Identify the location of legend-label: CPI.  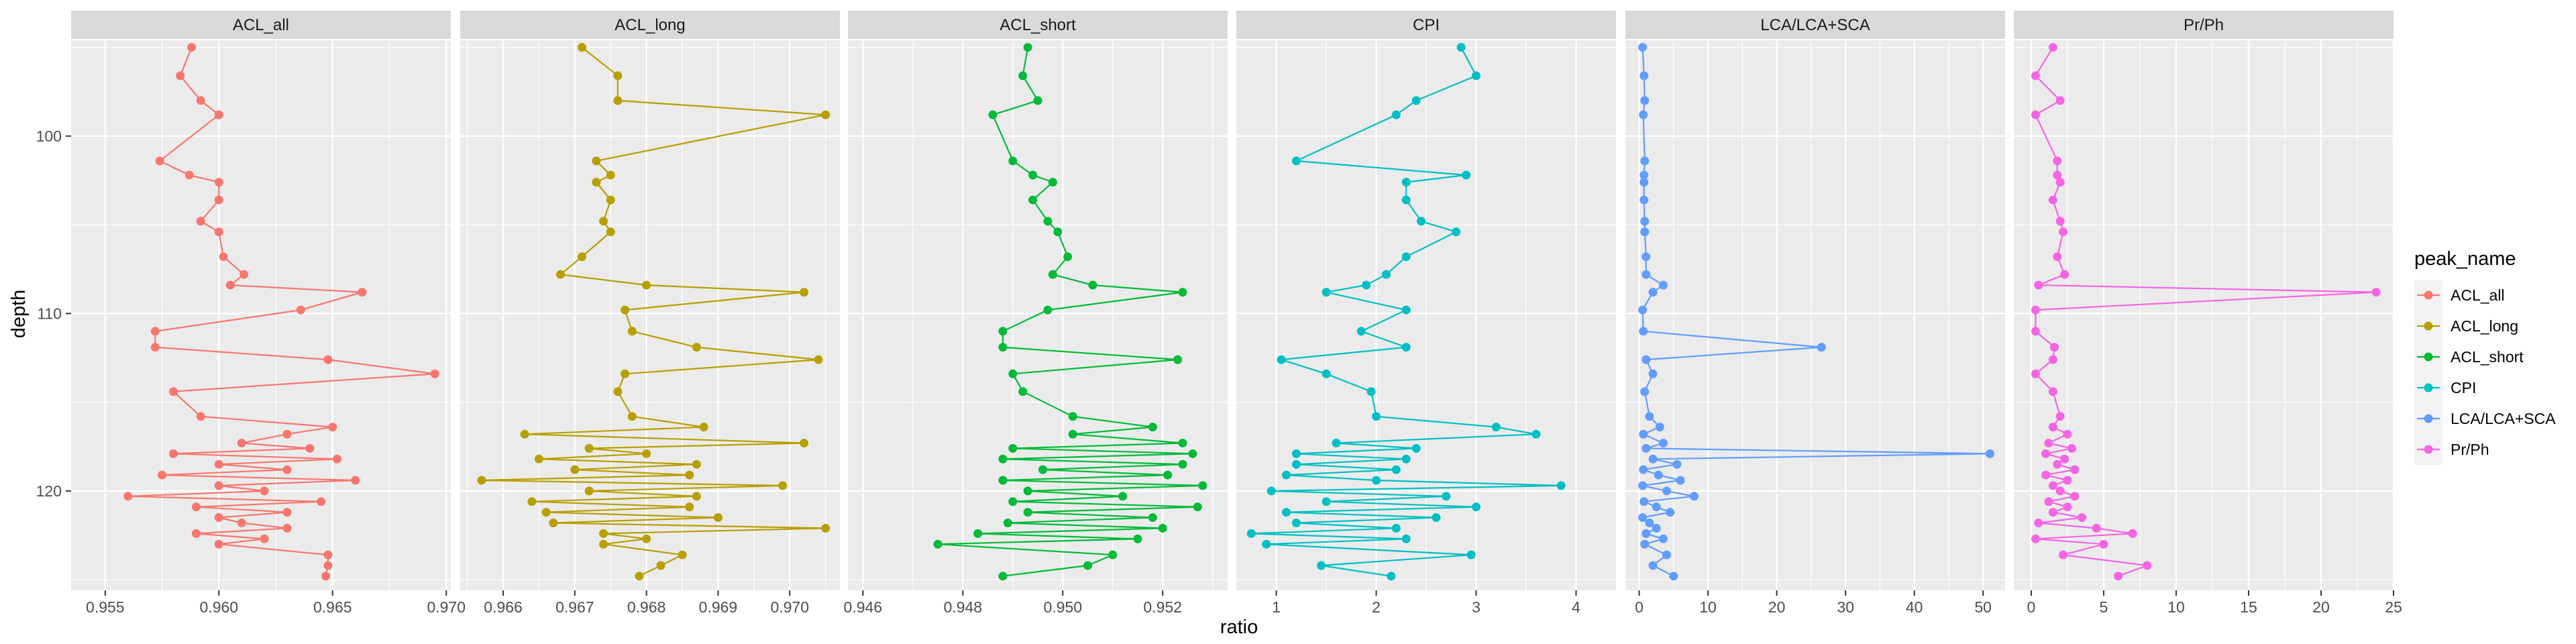
(2463, 387).